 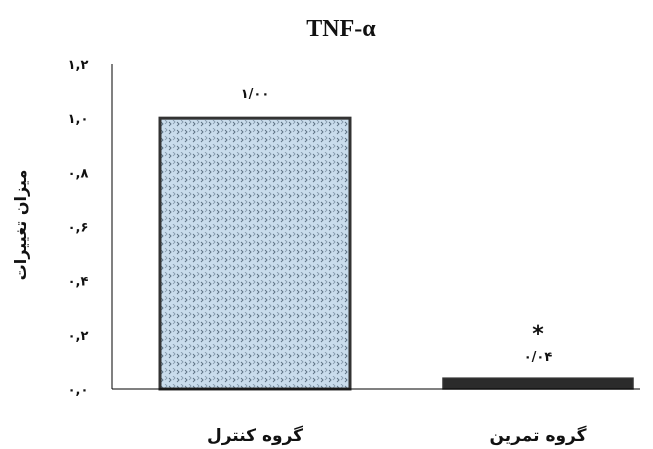 I want to click on chart-title: TNF-α, so click(x=341, y=29).